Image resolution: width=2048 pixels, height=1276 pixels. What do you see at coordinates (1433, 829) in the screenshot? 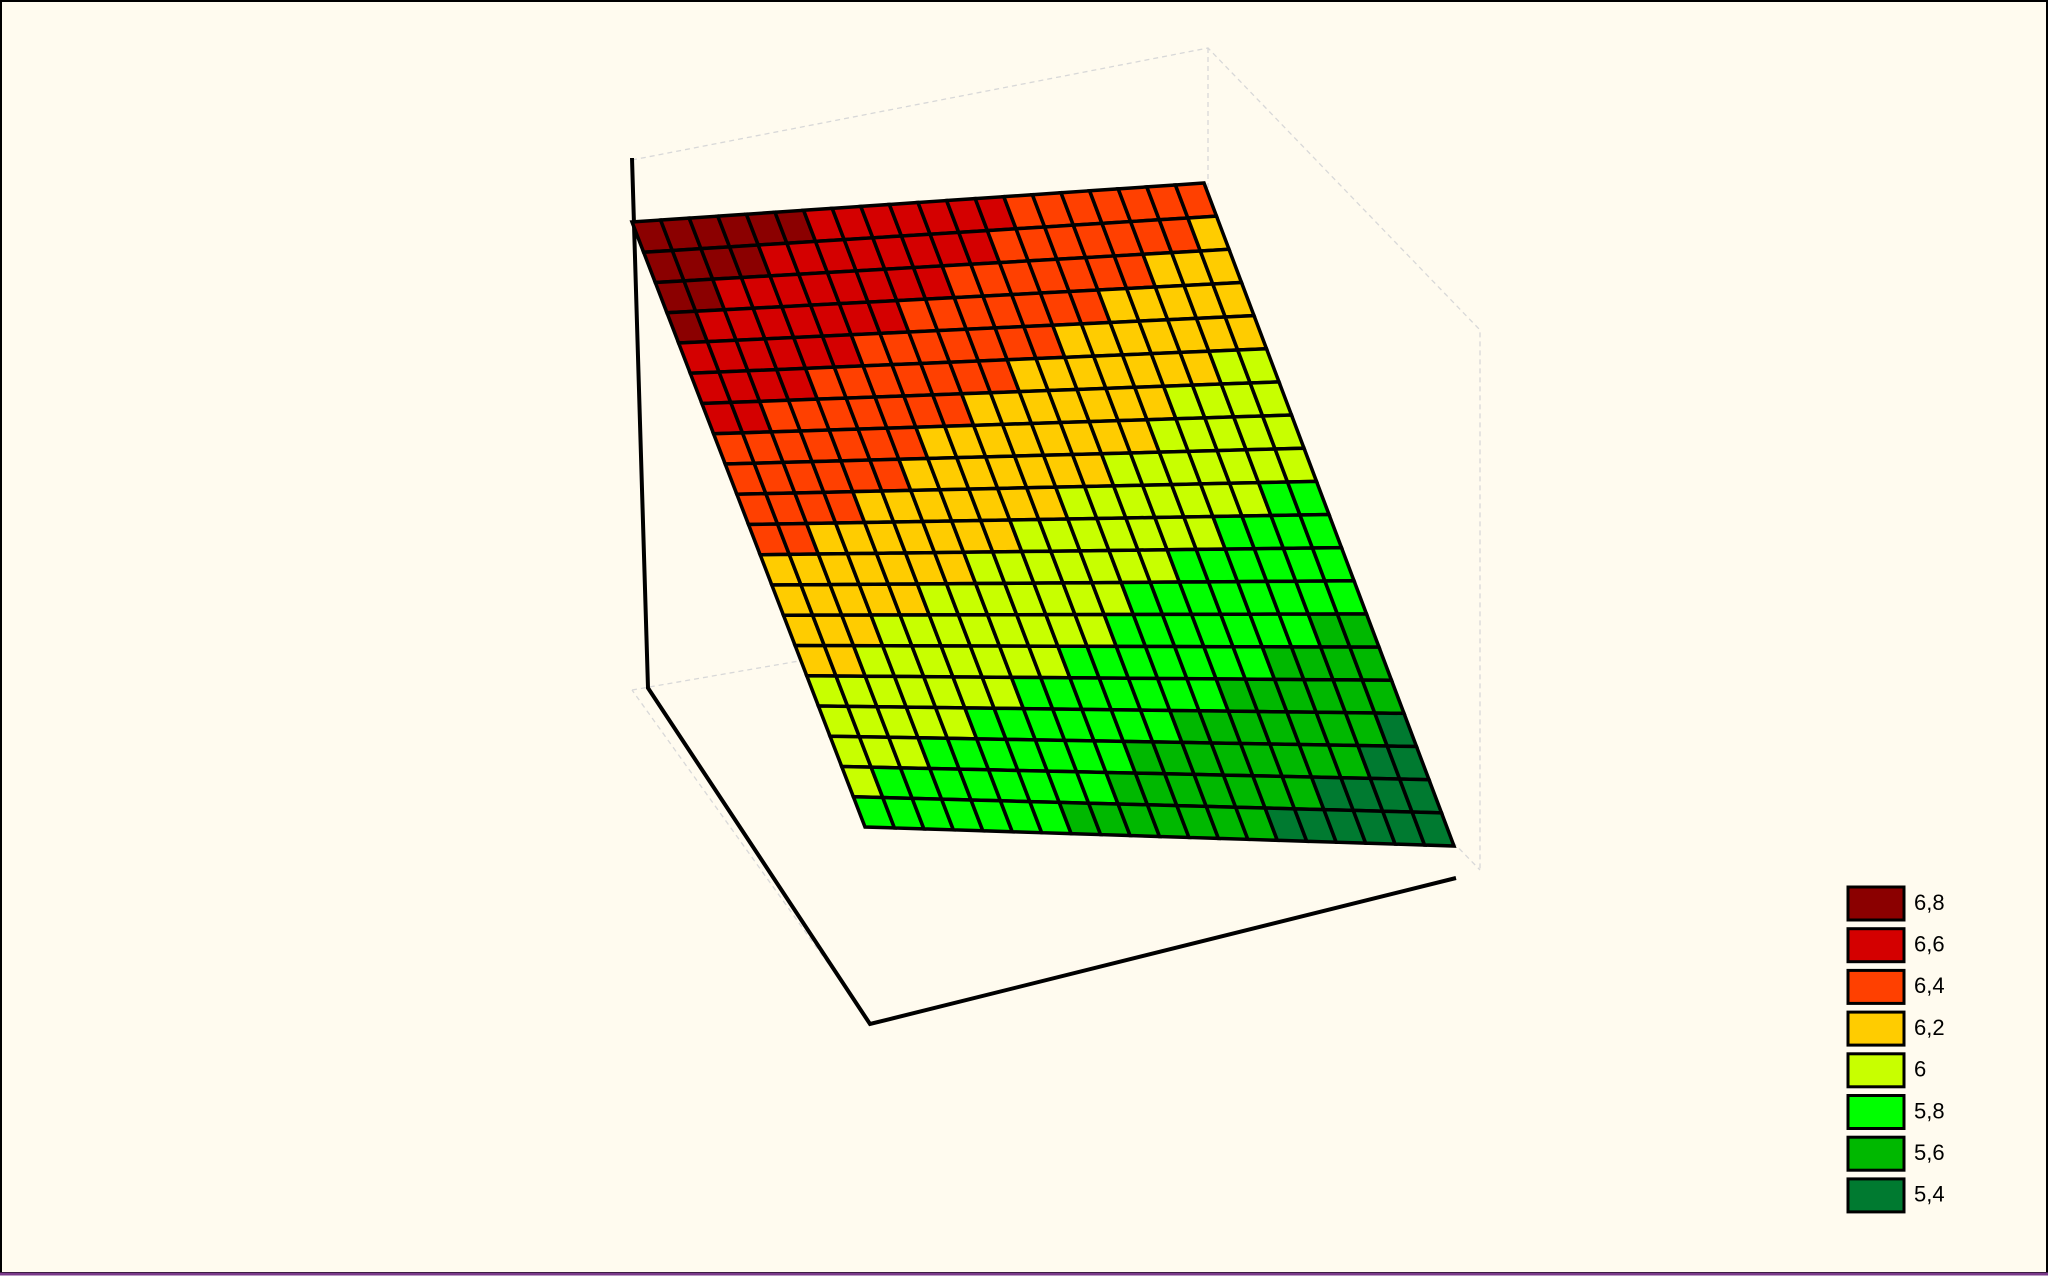
I see `surface-cell` at bounding box center [1433, 829].